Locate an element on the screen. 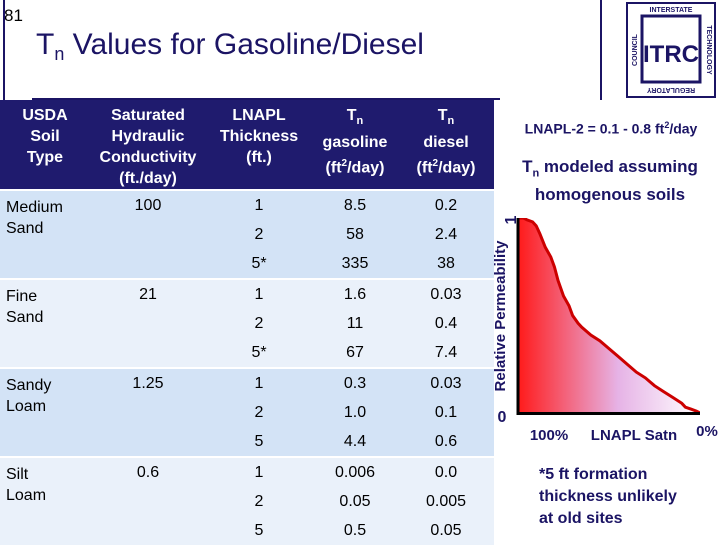 This screenshot has width=720, height=545. tn-gasoline-cell: 8.5 is located at coordinates (355, 204).